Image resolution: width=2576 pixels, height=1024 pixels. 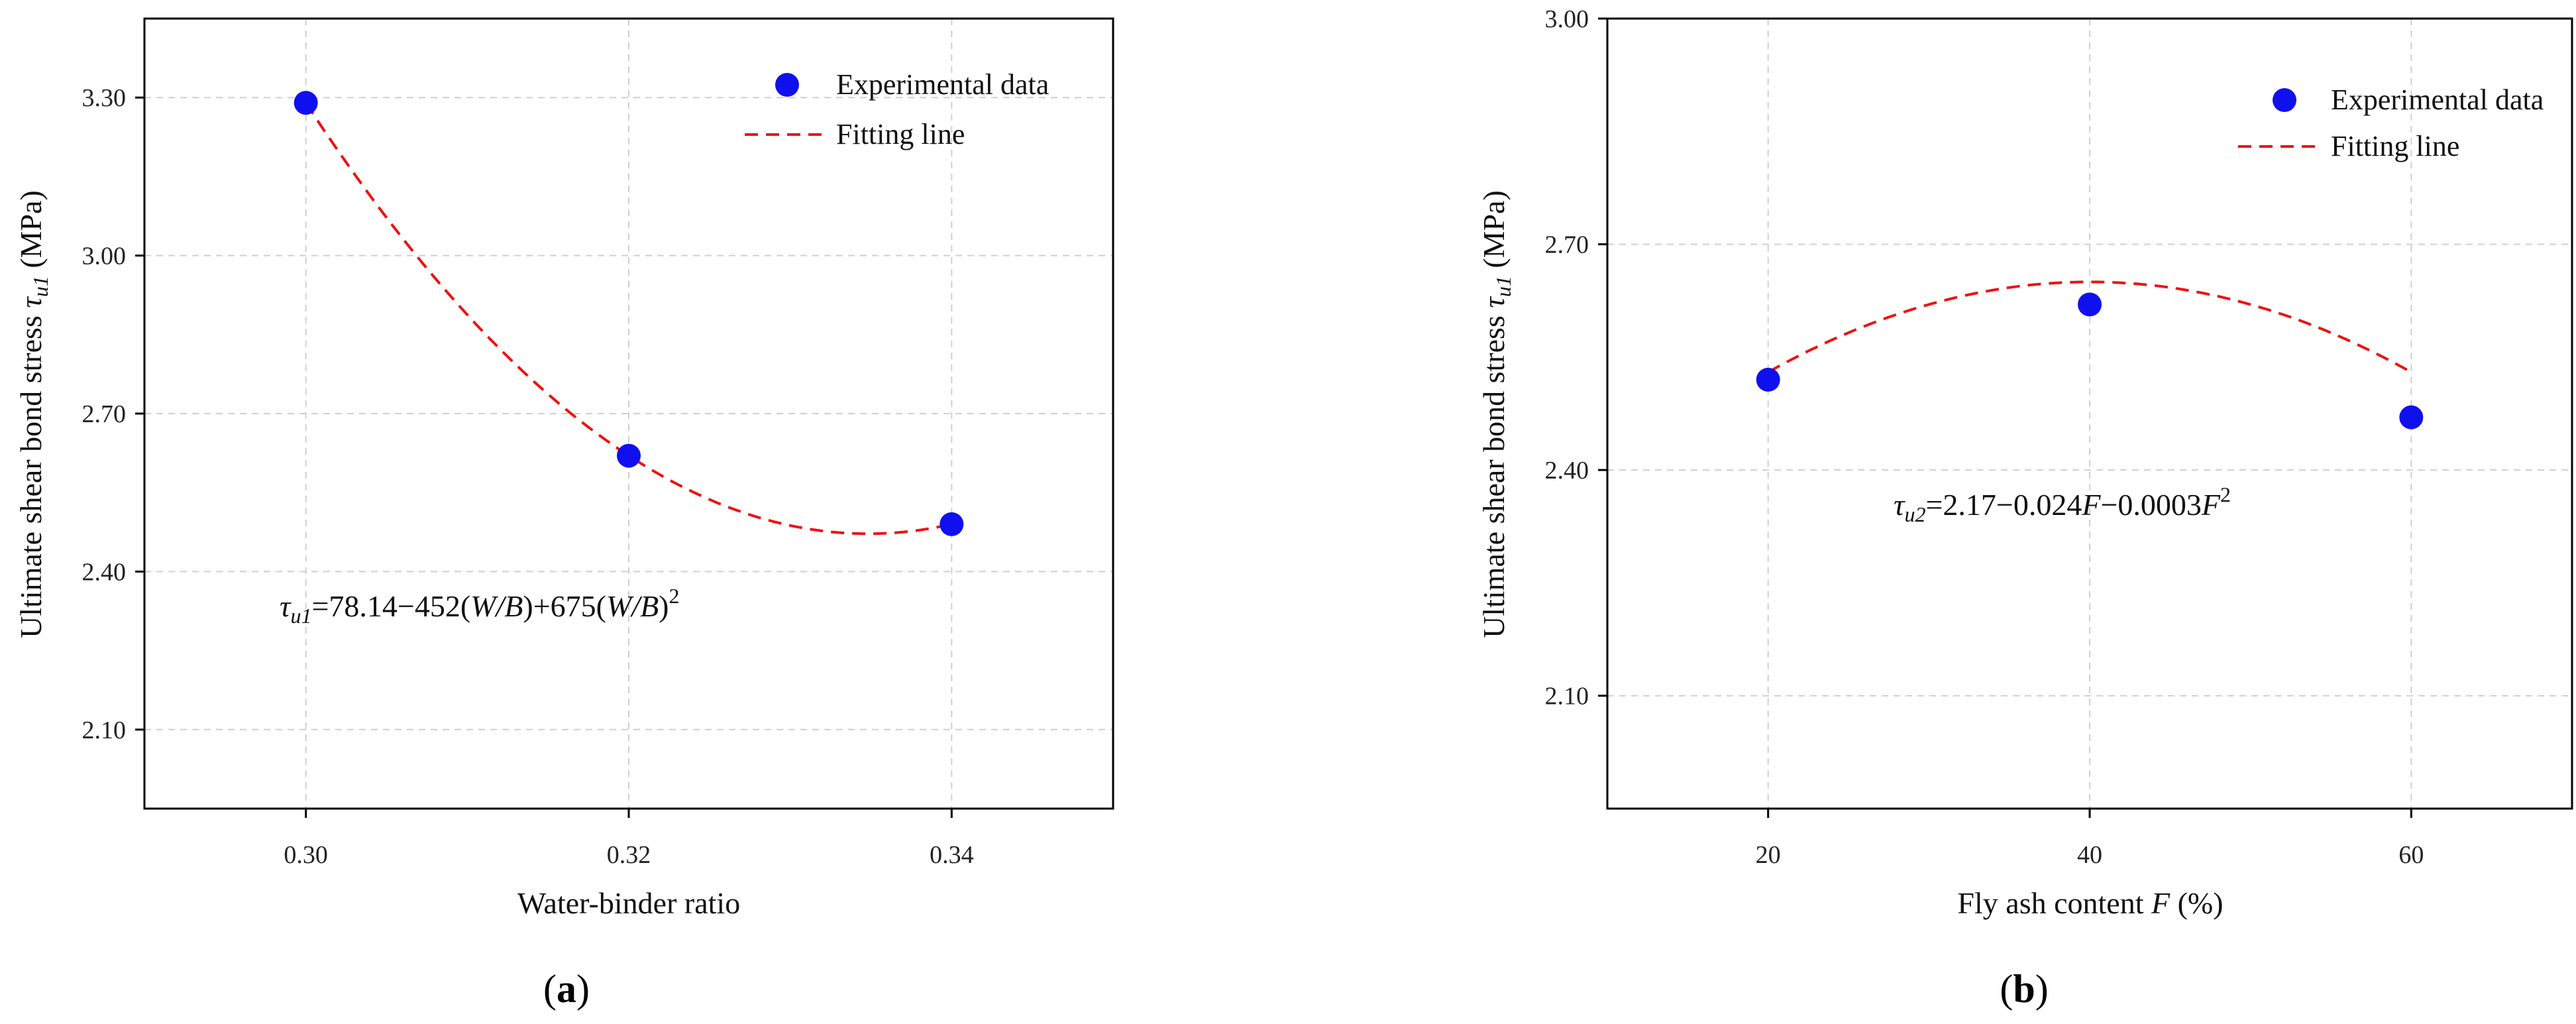 I want to click on y-tick-label-b-3: 2.70, so click(x=1567, y=245).